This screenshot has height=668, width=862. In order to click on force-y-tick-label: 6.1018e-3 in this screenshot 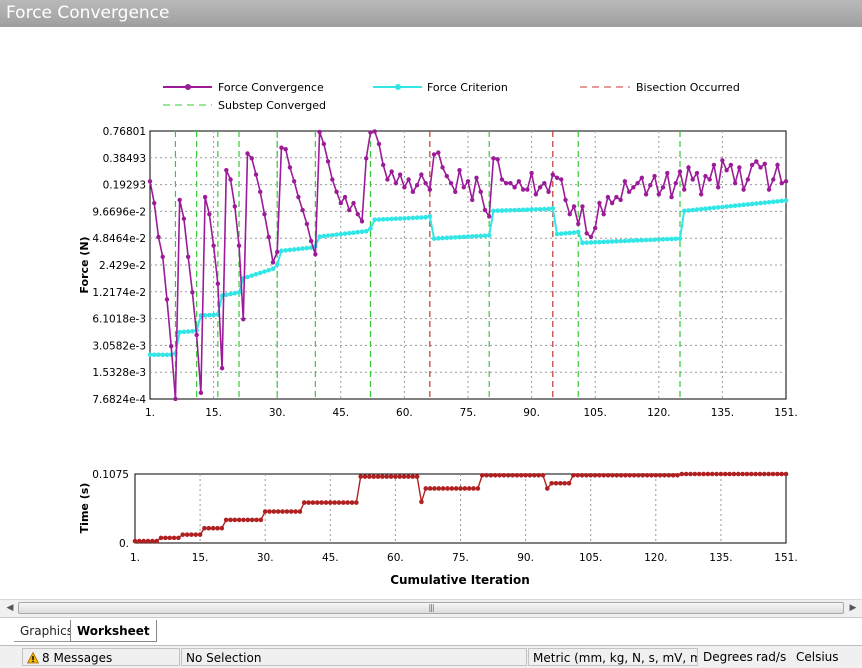, I will do `click(119, 320)`.